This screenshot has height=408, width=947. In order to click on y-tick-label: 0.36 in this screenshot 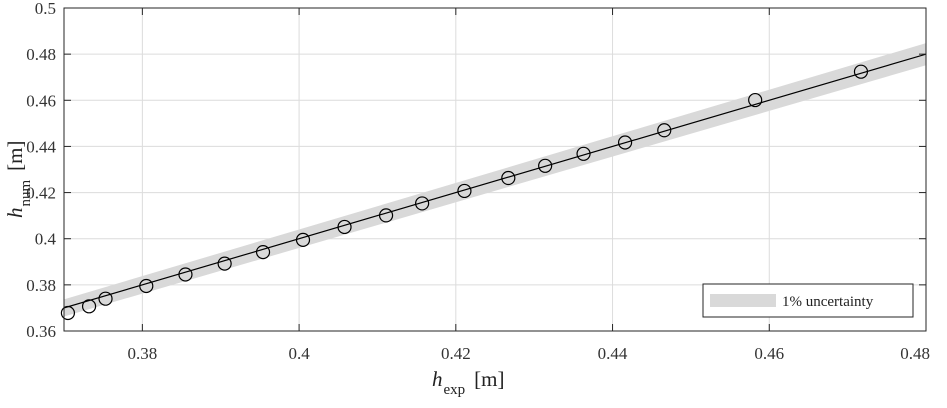, I will do `click(41, 331)`.